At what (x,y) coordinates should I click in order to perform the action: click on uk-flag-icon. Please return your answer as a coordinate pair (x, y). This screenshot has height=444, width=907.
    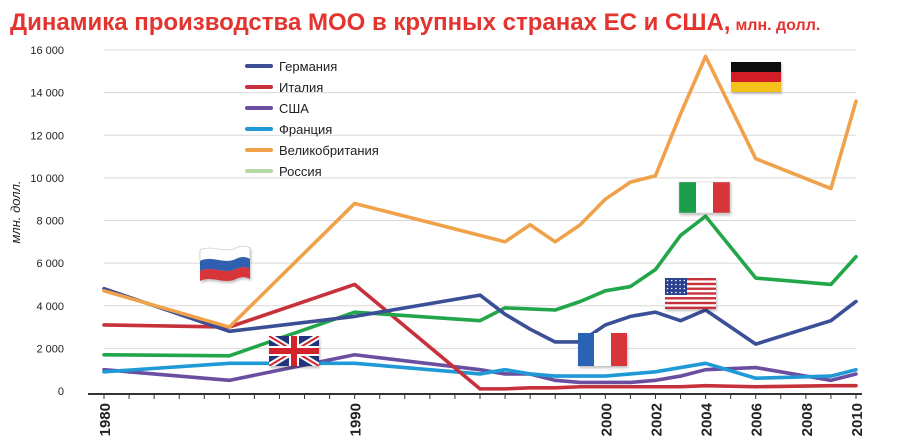
    Looking at the image, I should click on (294, 351).